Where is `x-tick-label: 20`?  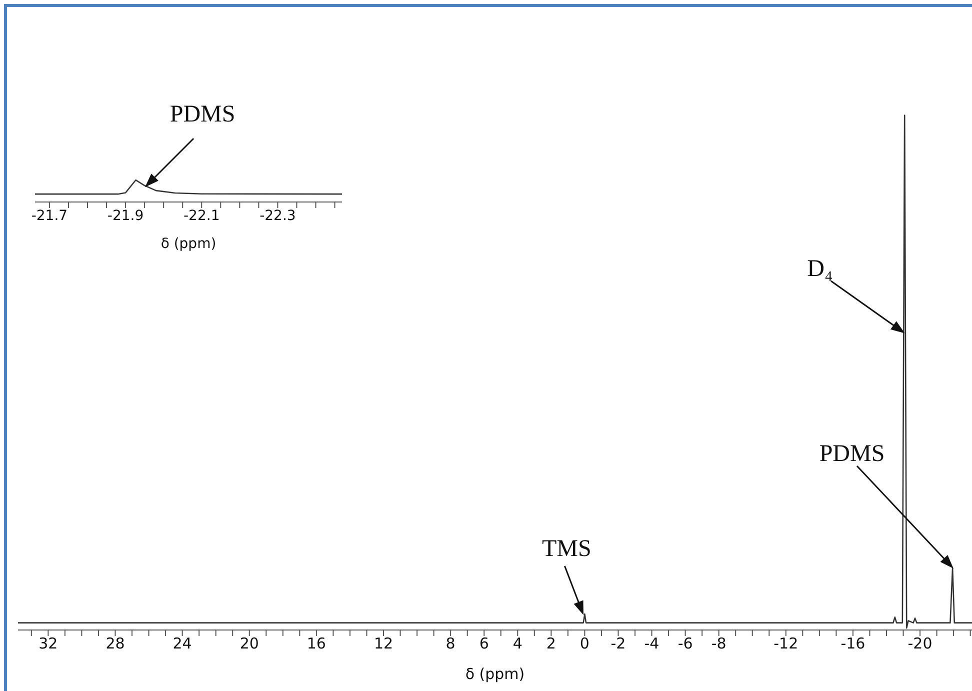
x-tick-label: 20 is located at coordinates (249, 643).